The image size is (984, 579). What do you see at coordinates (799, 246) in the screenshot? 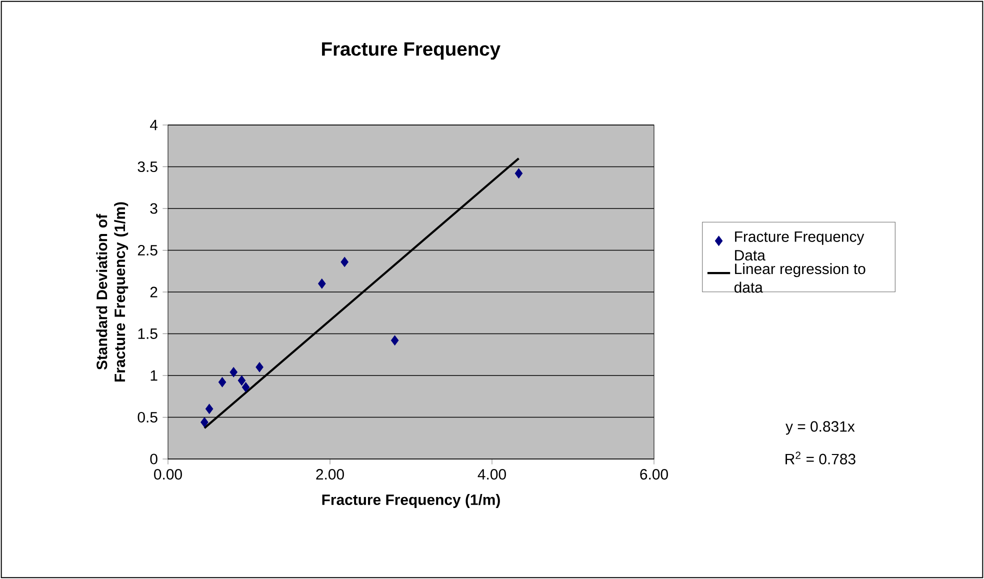
I see `legend-label: Fracture Frequency Data` at bounding box center [799, 246].